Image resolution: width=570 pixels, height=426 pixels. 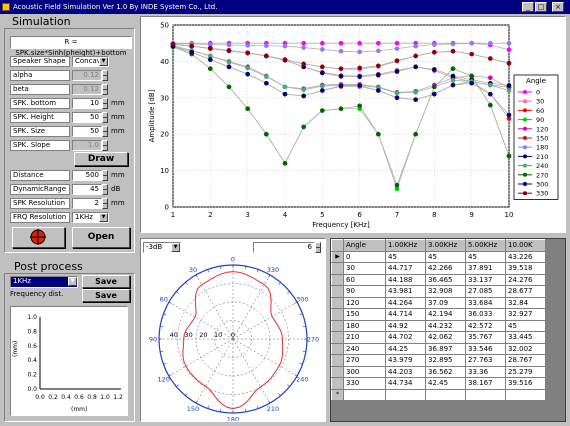 I want to click on table-cell: 270, so click(x=364, y=360).